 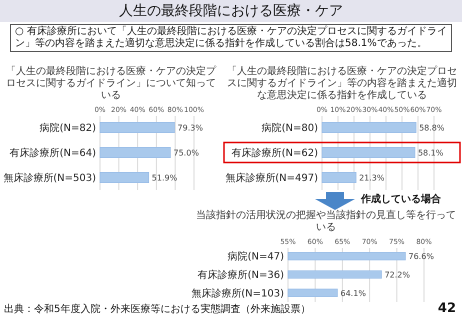 What do you see at coordinates (231, 38) in the screenshot?
I see `text: ○ 有床診療所において「人生の最終段階における医療・ケアの決定プロセスに関するガイドライン」等の内容を踏まえた適切な意思決定に係る指針を作成している割合は58.1%であった。` at bounding box center [231, 38].